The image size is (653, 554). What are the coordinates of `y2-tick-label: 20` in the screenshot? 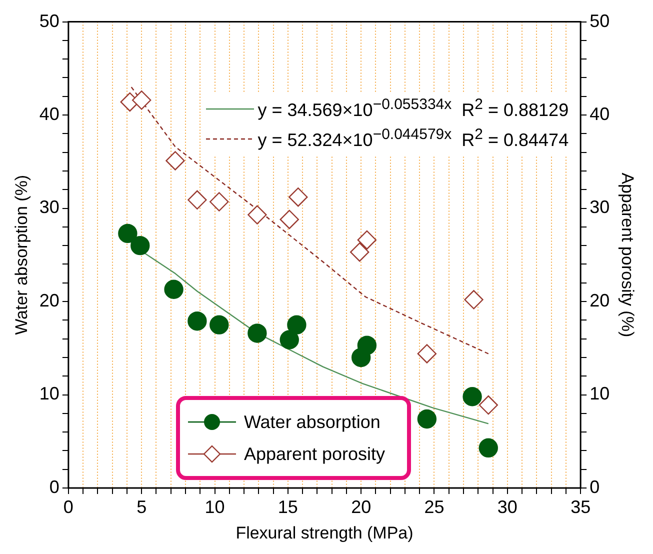 It's located at (600, 300).